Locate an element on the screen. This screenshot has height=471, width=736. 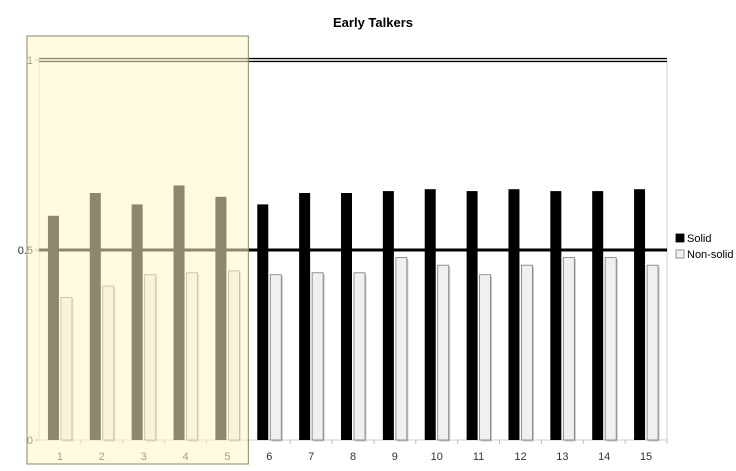
x-tick-label: 14 is located at coordinates (604, 457).